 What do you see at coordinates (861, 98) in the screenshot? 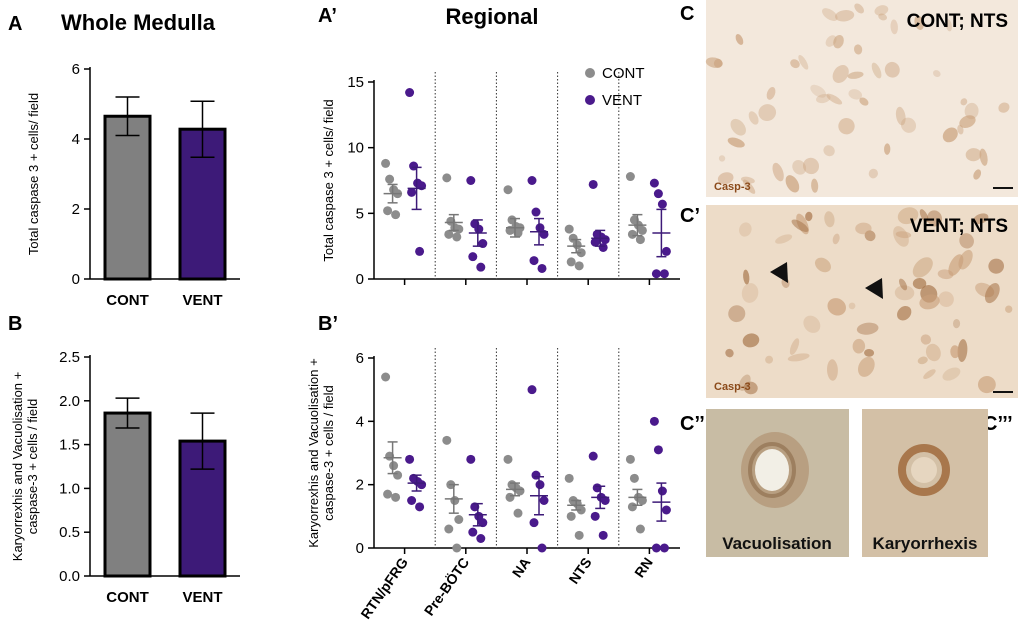
I see `micrograph-c-cont-nts: CONT; NTS Casp-3` at bounding box center [861, 98].